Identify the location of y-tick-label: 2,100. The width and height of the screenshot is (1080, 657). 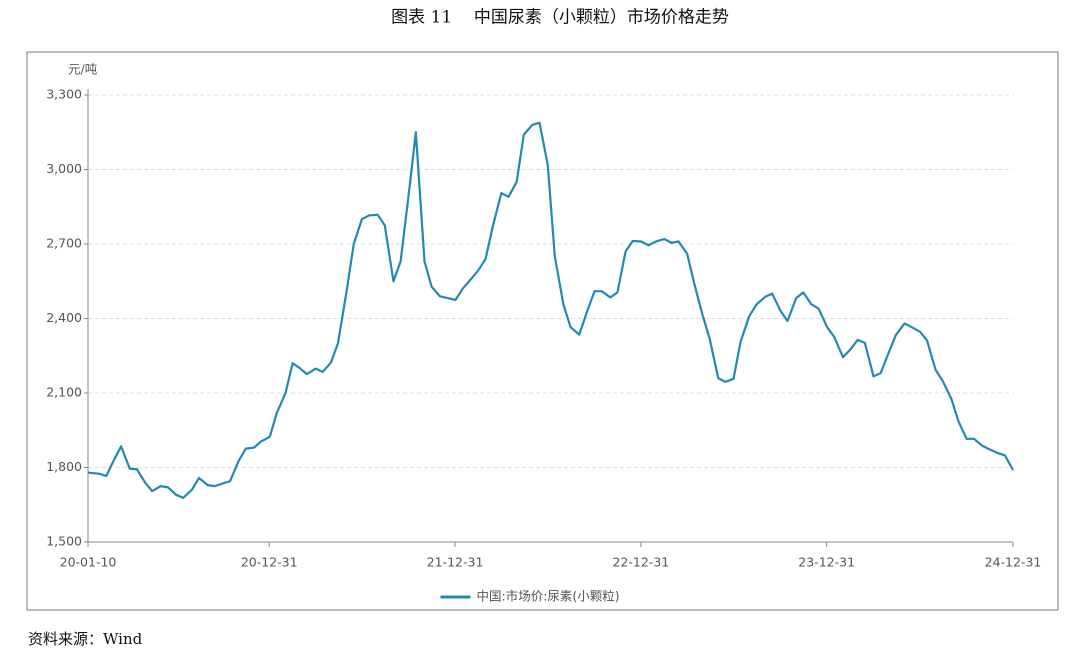
(64, 392).